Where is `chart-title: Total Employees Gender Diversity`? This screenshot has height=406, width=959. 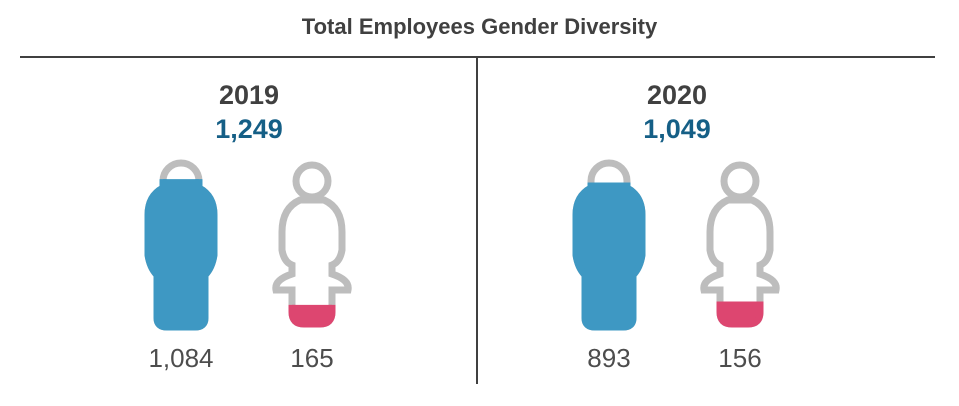 chart-title: Total Employees Gender Diversity is located at coordinates (479, 26).